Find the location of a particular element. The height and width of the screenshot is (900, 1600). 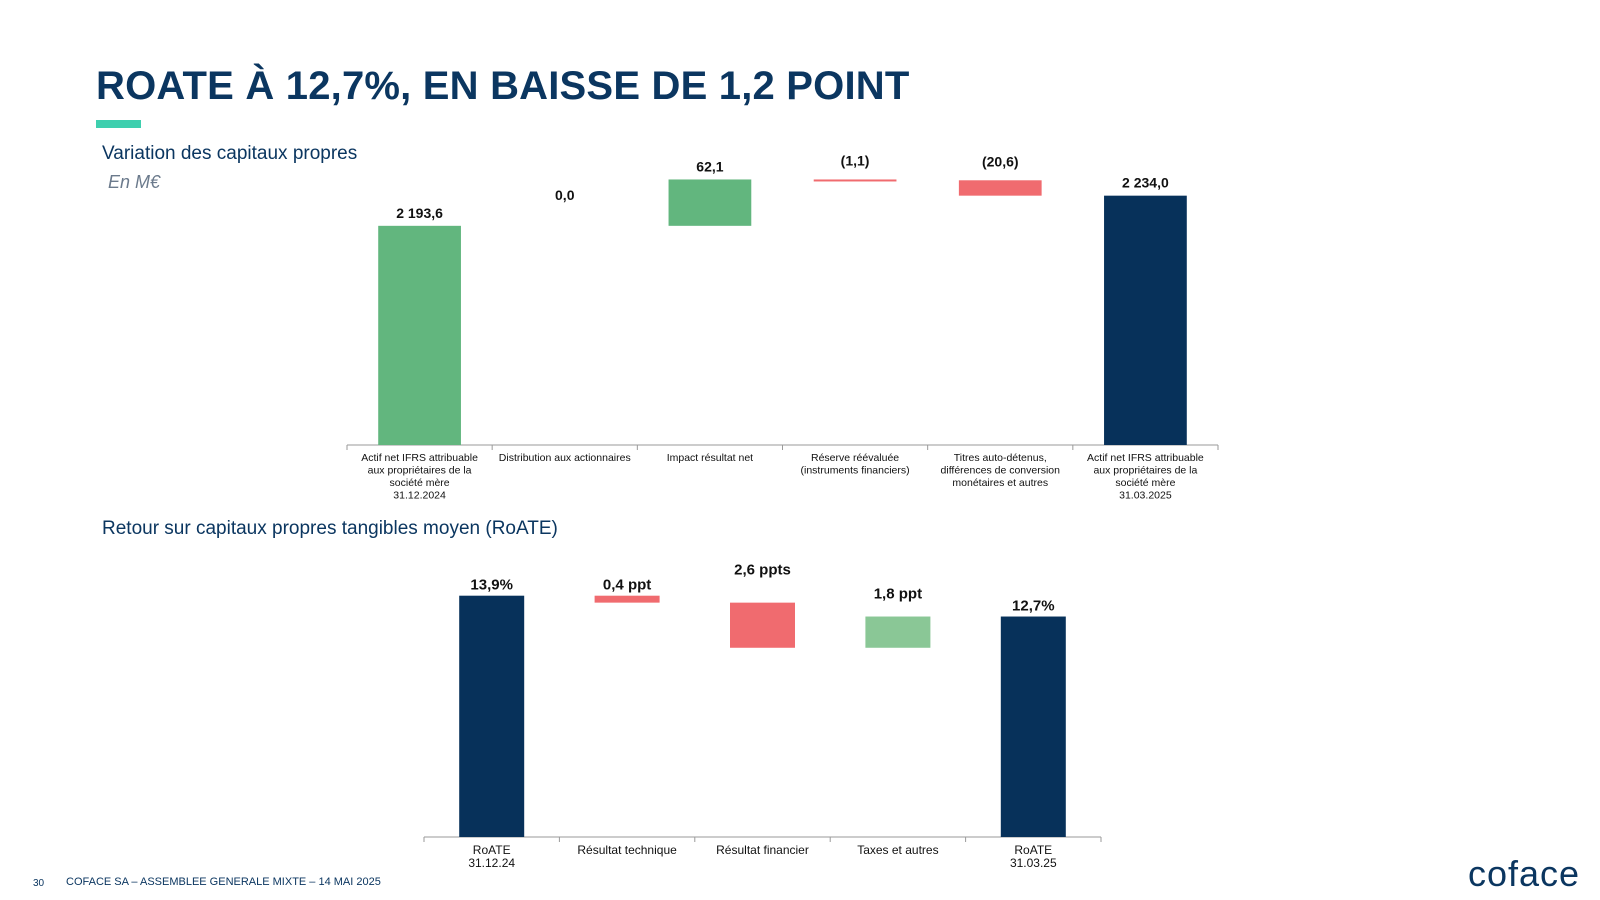

equity-category-label: Titres auto-détenus, is located at coordinates (1000, 458).